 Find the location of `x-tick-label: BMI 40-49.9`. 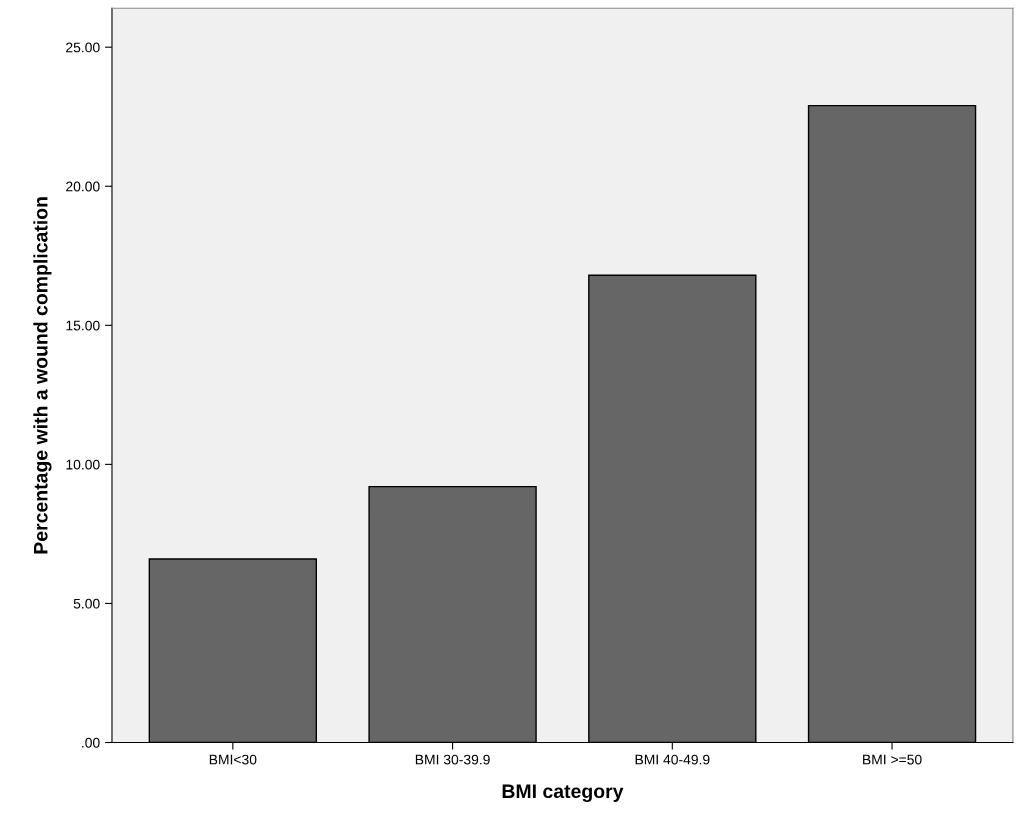

x-tick-label: BMI 40-49.9 is located at coordinates (672, 759).